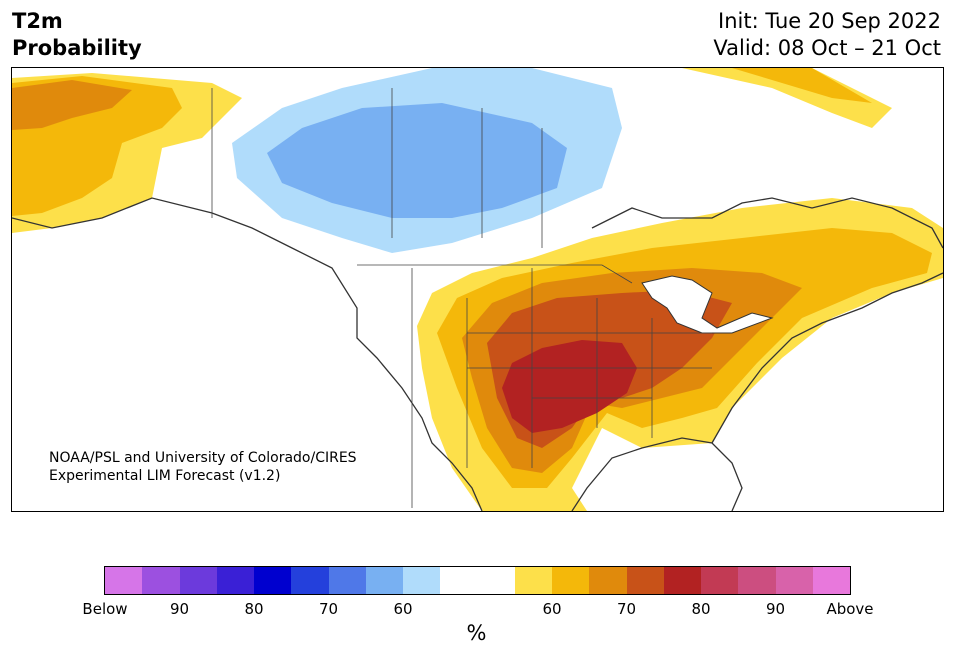 Image resolution: width=953 pixels, height=659 pixels. What do you see at coordinates (829, 21) in the screenshot?
I see `init-date: Init: Tue 20 Sep 2022` at bounding box center [829, 21].